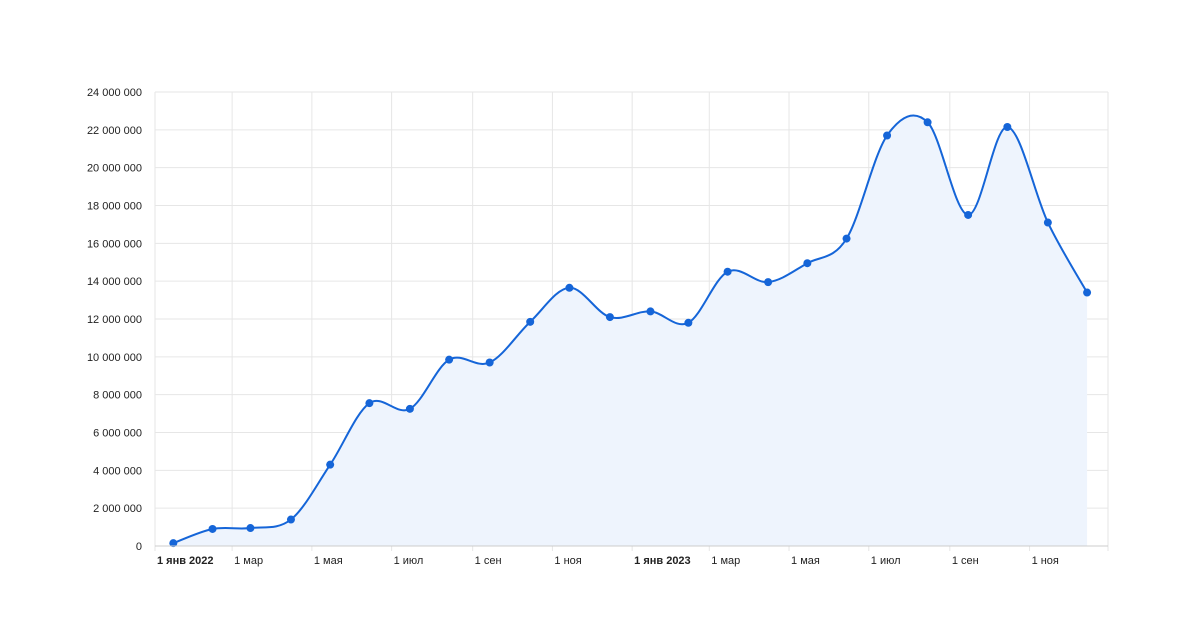 The width and height of the screenshot is (1200, 640). I want to click on y-tick-label: 0, so click(139, 547).